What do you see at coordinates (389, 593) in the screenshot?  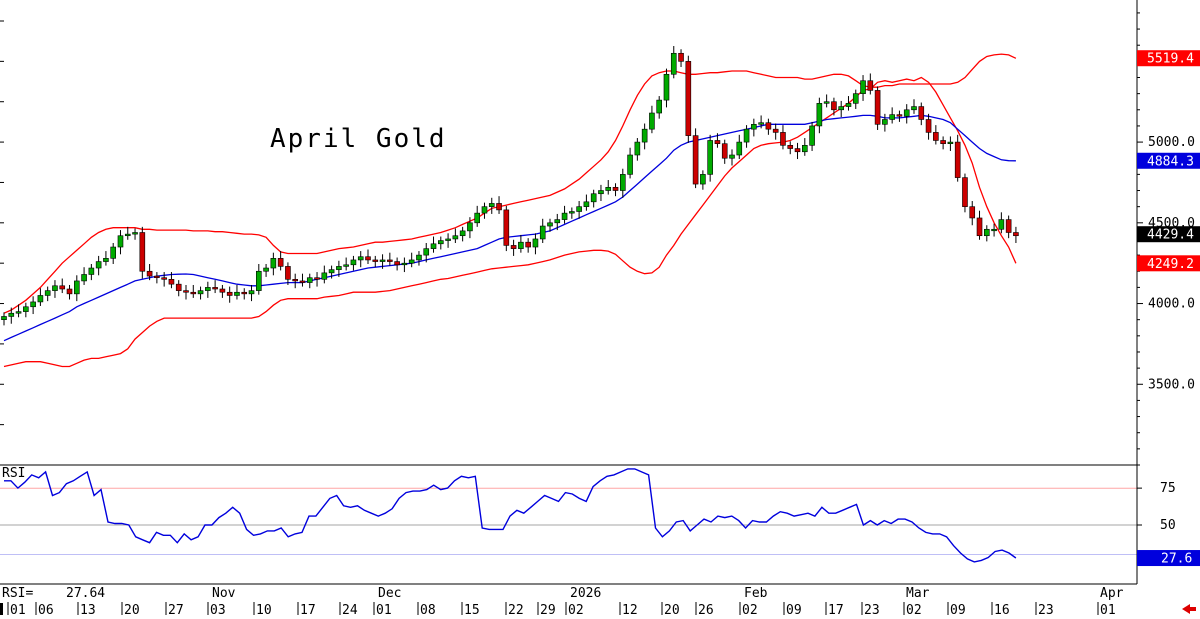 I see `month-label: Dec` at bounding box center [389, 593].